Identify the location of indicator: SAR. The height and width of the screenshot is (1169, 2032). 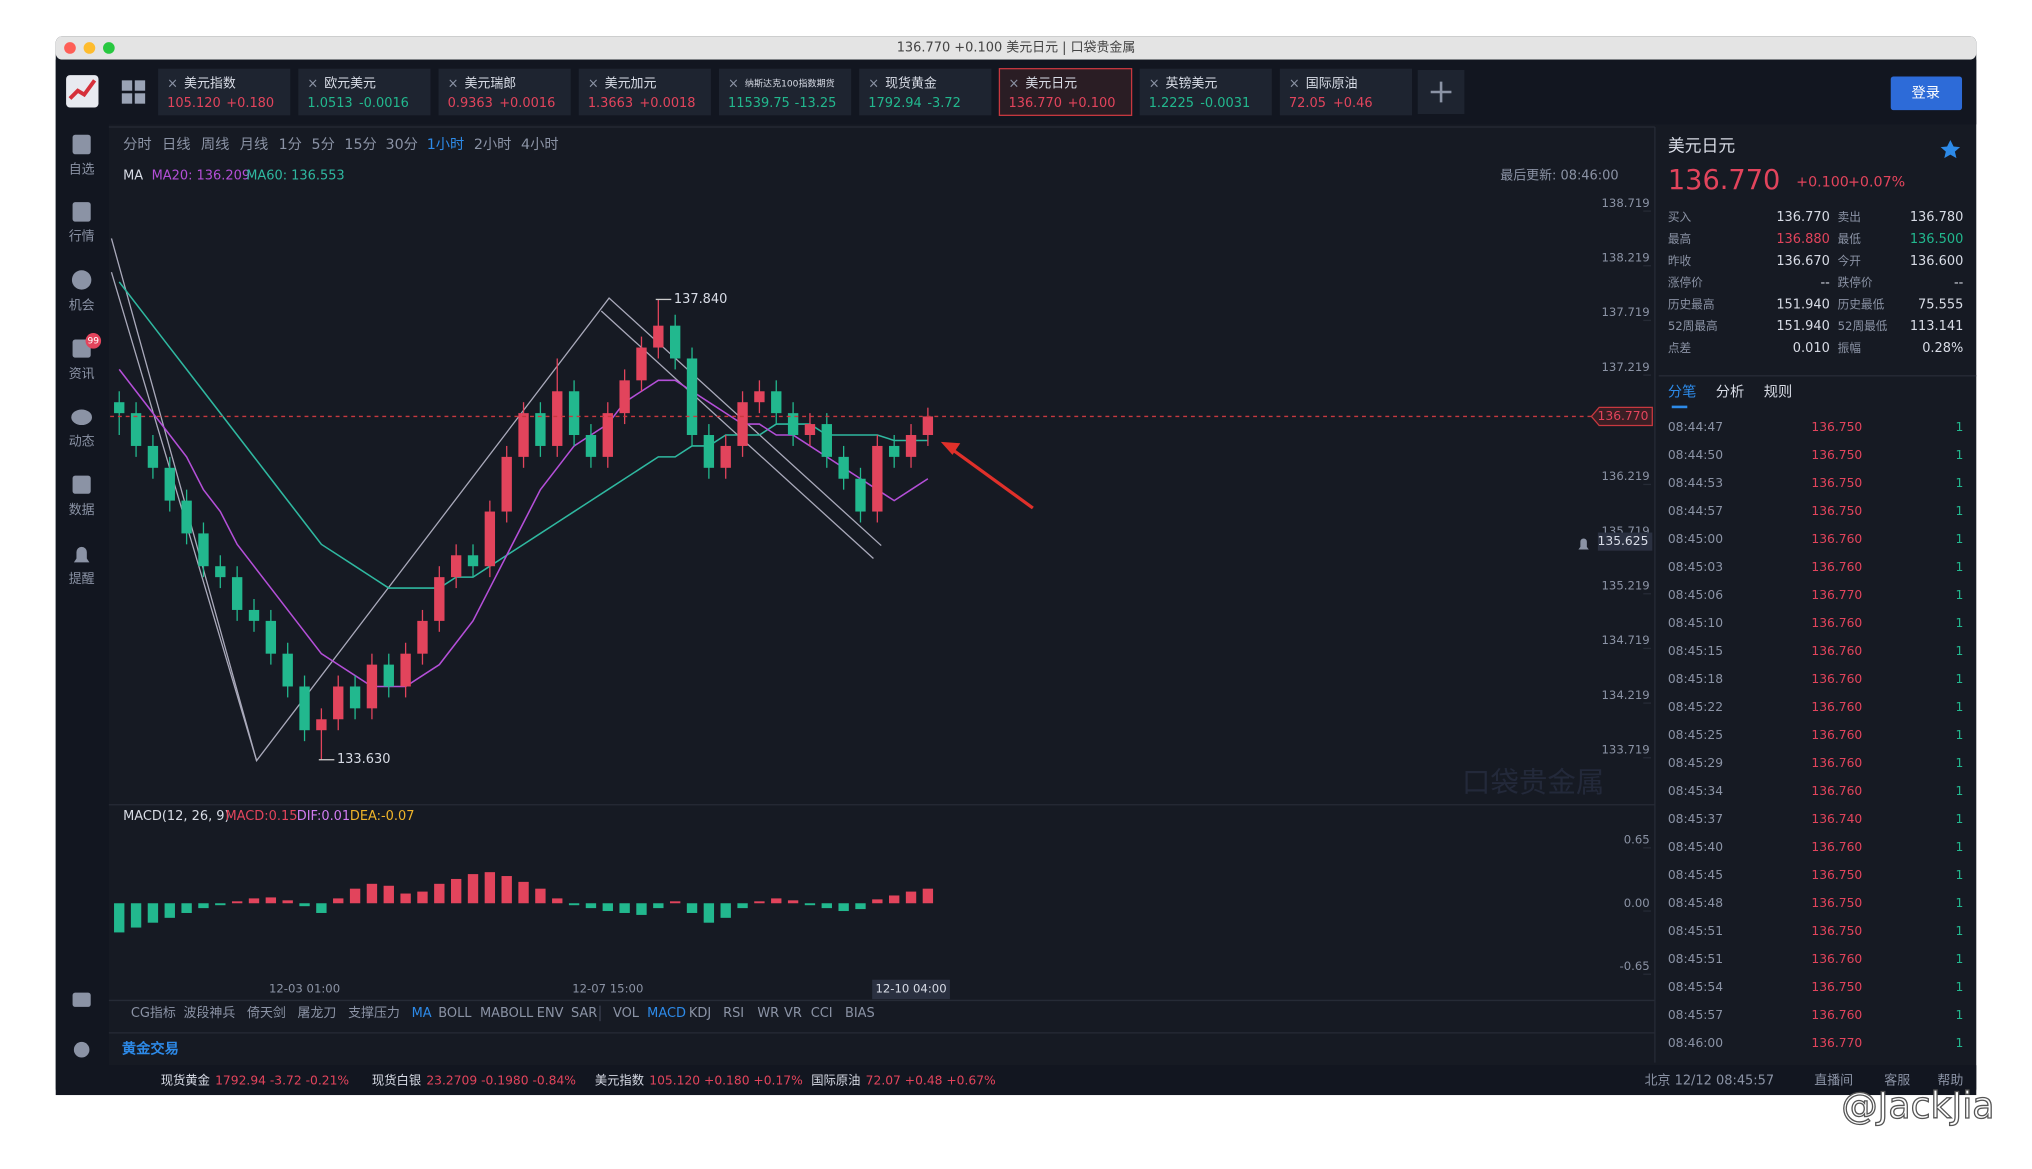
(584, 1013).